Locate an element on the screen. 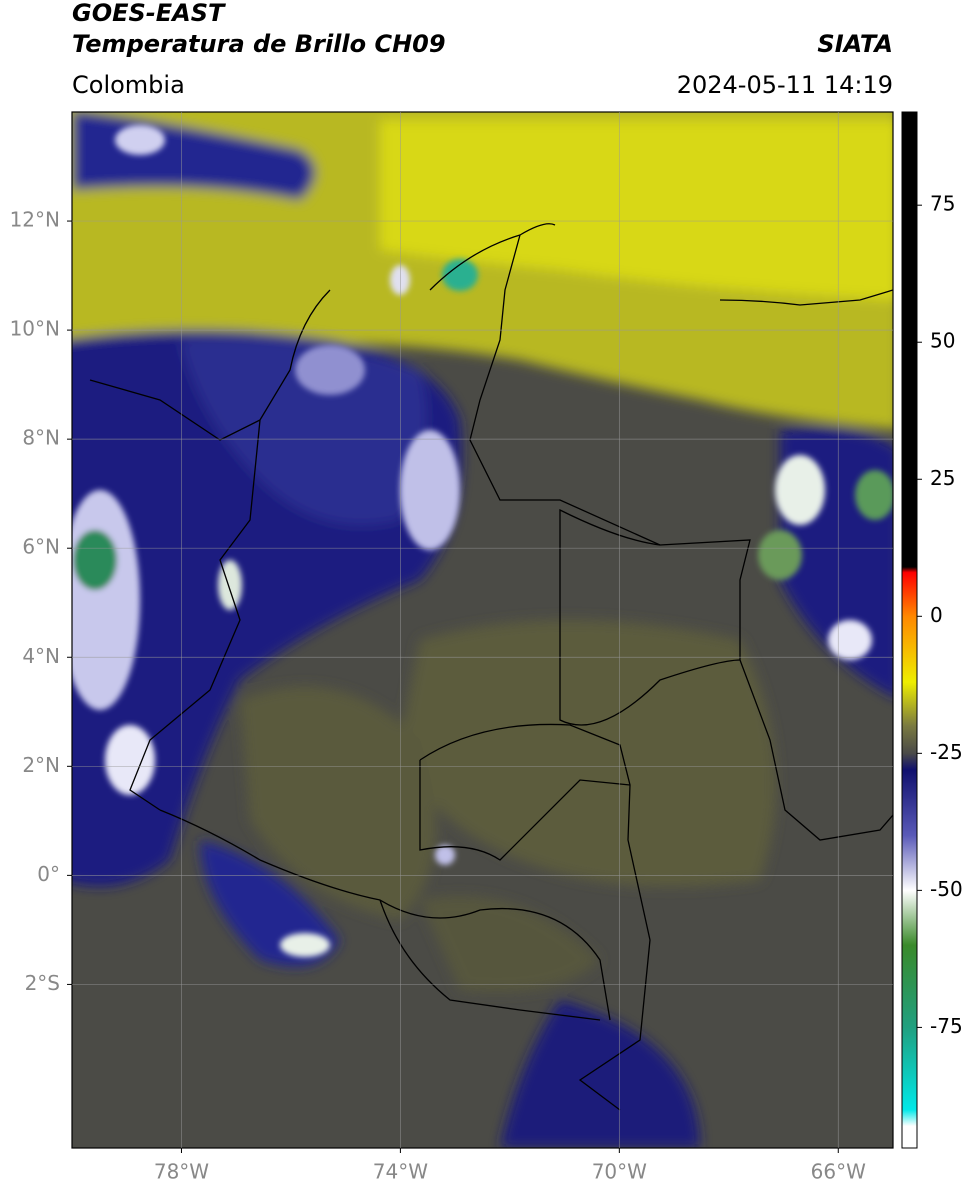 This screenshot has width=966, height=1194. yellow-band is located at coordinates (636, 210).